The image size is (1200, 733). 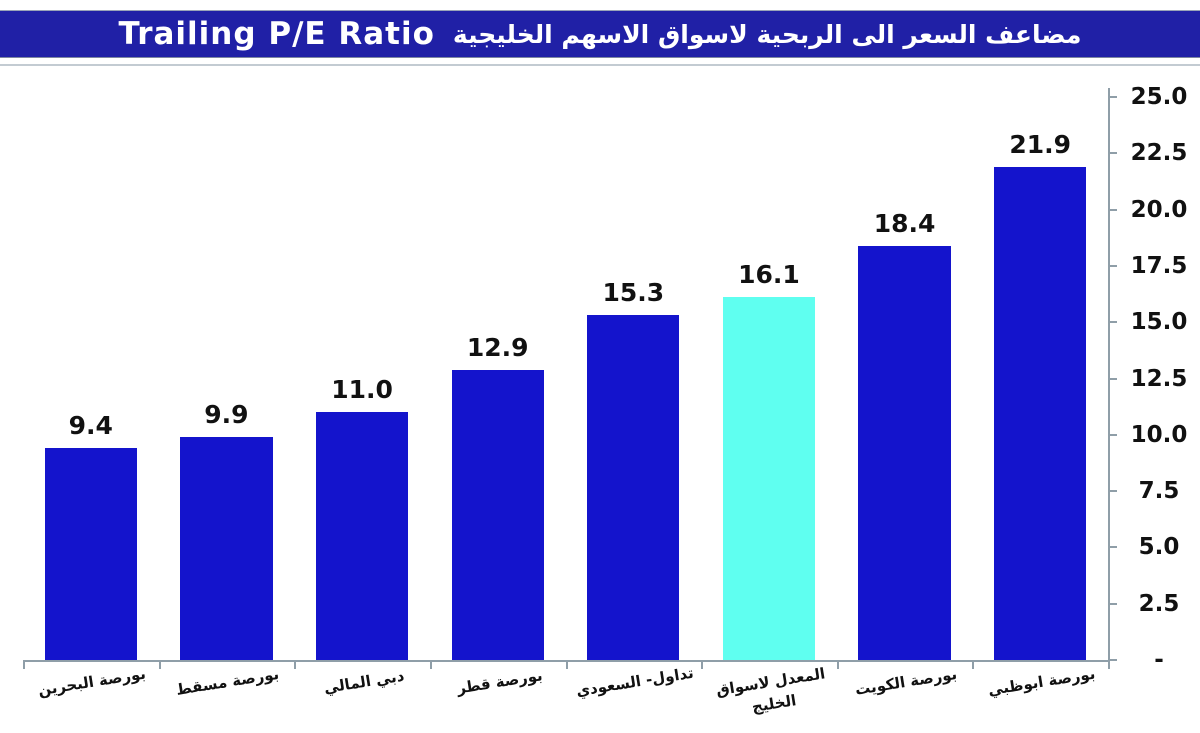 I want to click on y-axis-tick-label: 15.0, so click(x=1159, y=322).